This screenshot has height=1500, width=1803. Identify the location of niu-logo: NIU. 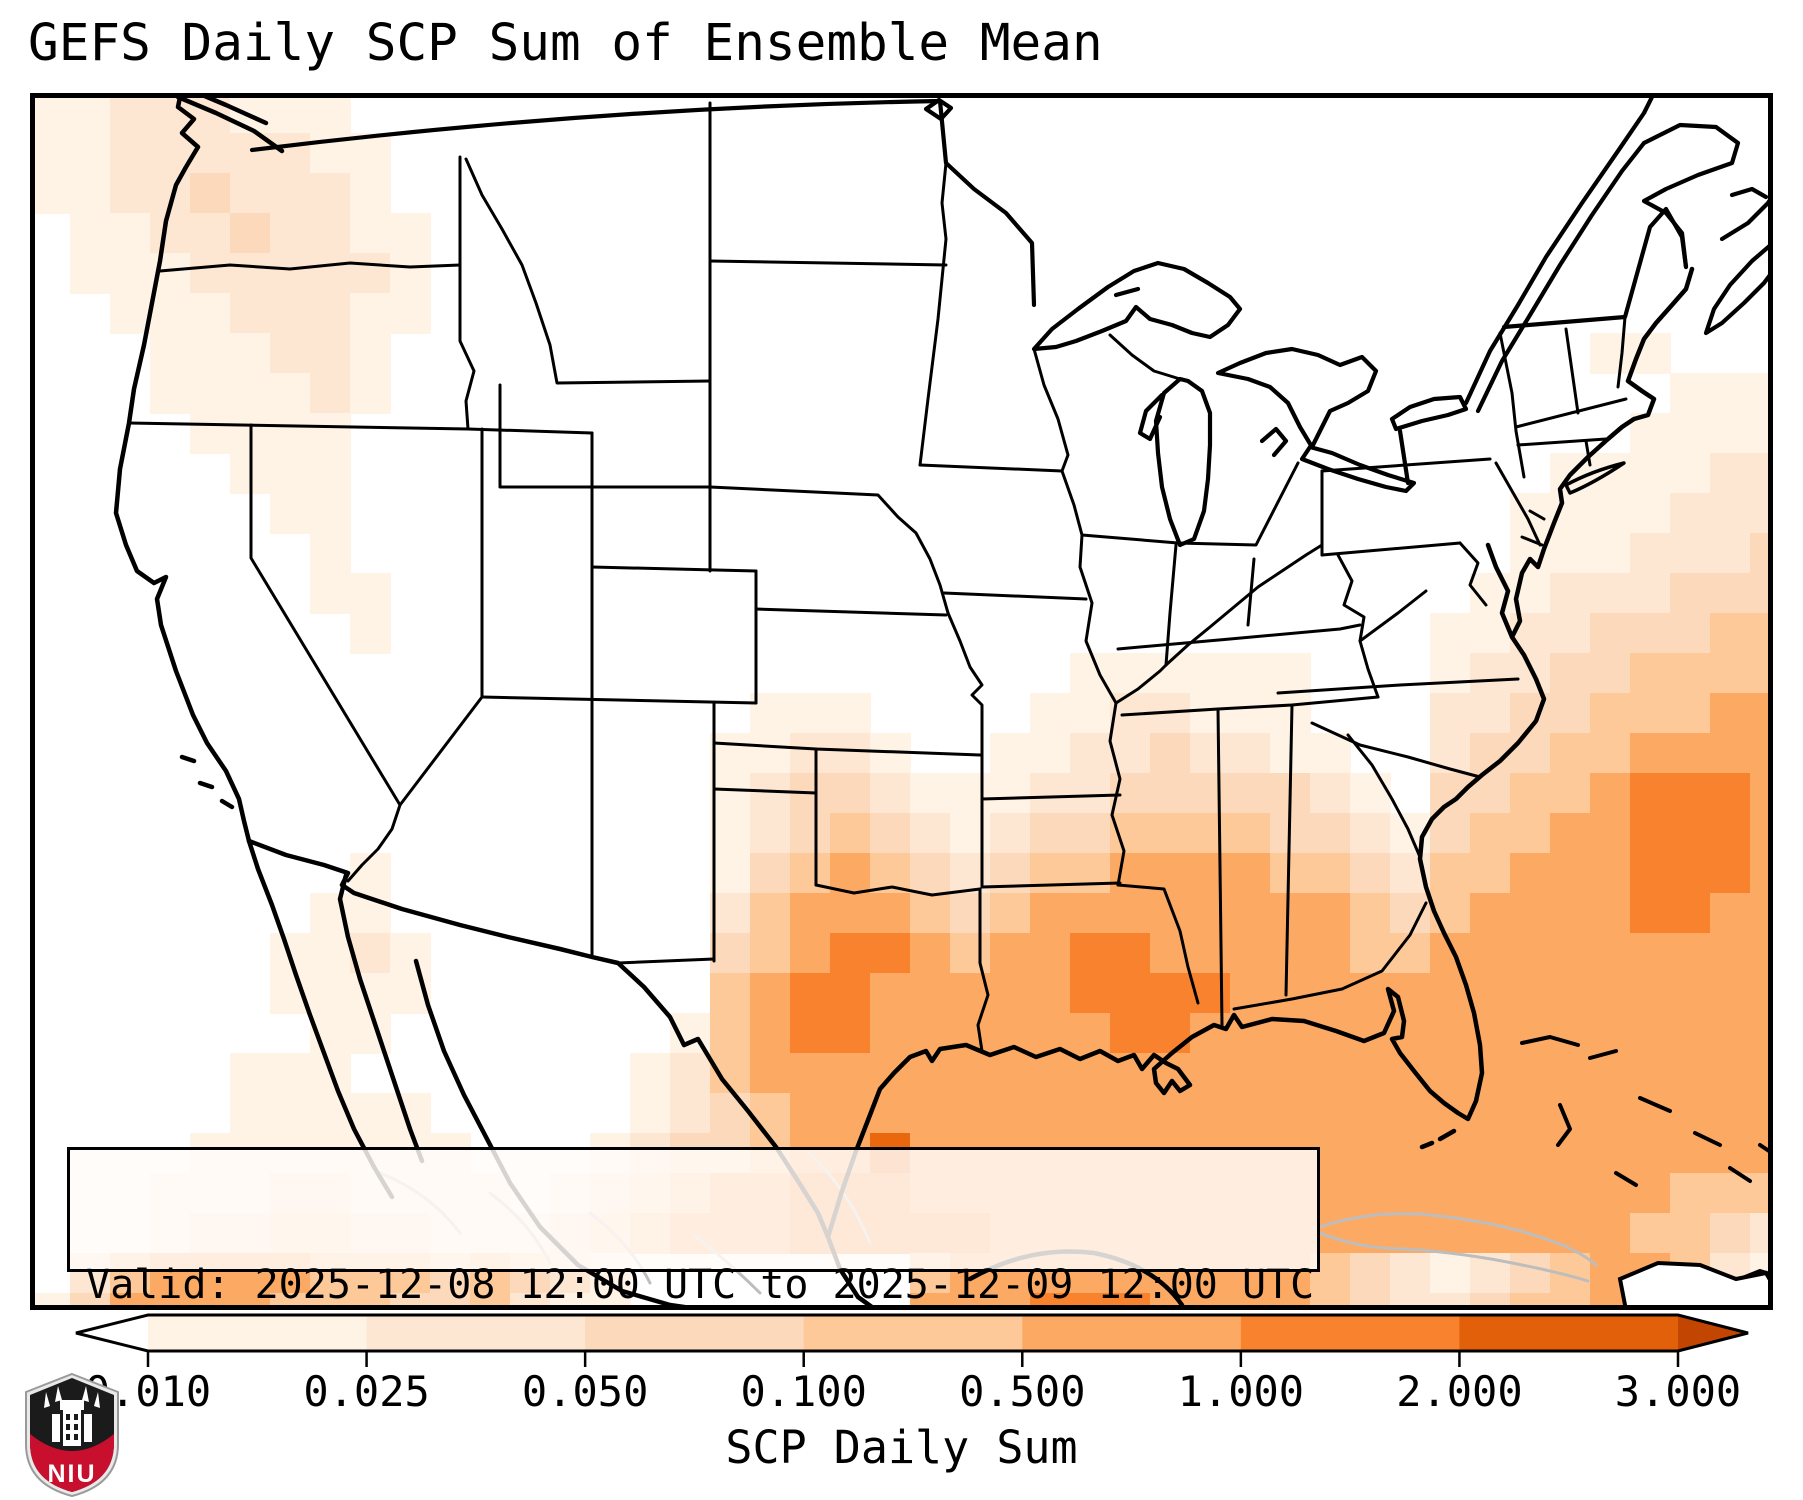
(72, 1435).